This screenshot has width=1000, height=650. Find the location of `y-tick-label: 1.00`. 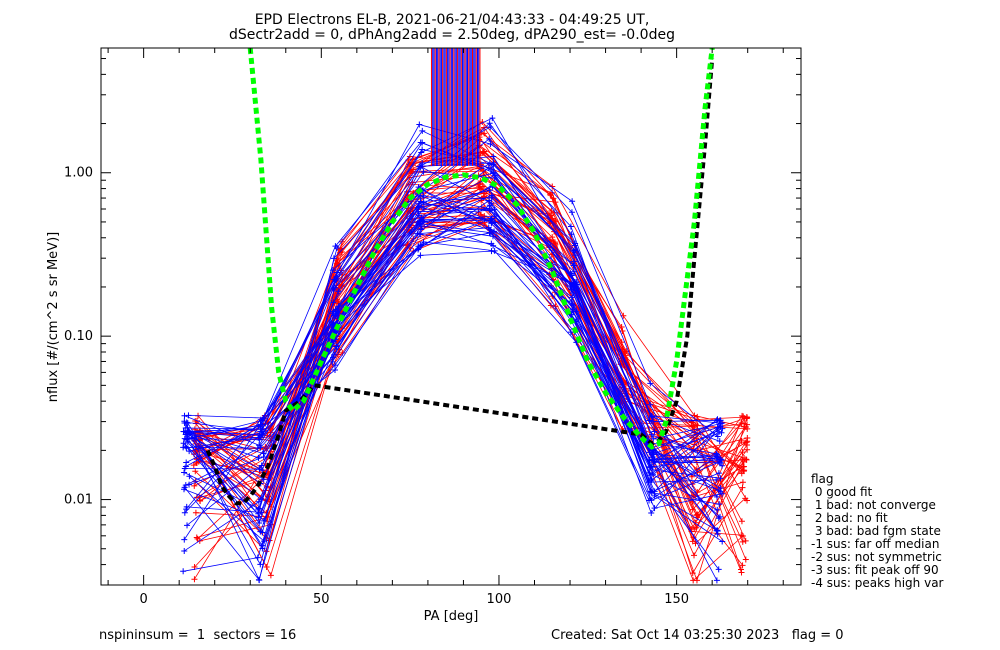

y-tick-label: 1.00 is located at coordinates (78, 173).